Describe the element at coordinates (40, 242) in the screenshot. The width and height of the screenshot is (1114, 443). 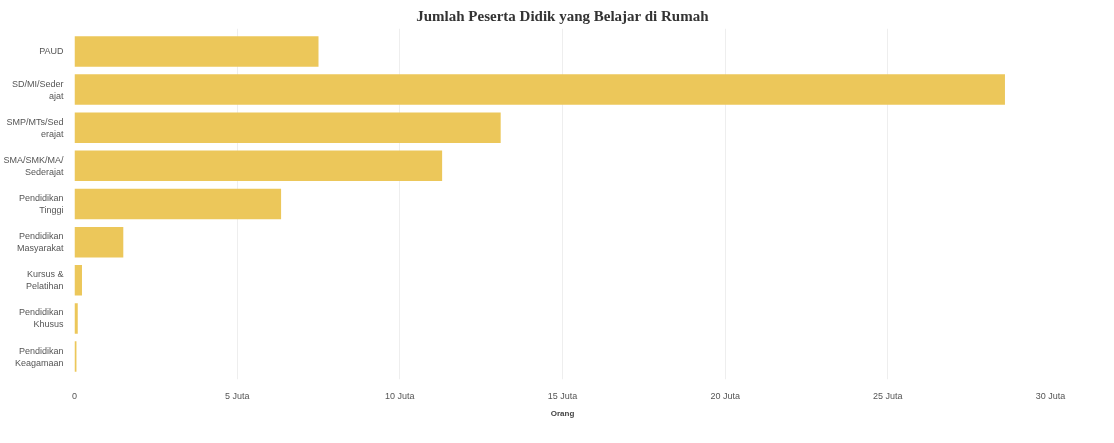
I see `y-tick-label: Pendidikan Masyarakat` at that location.